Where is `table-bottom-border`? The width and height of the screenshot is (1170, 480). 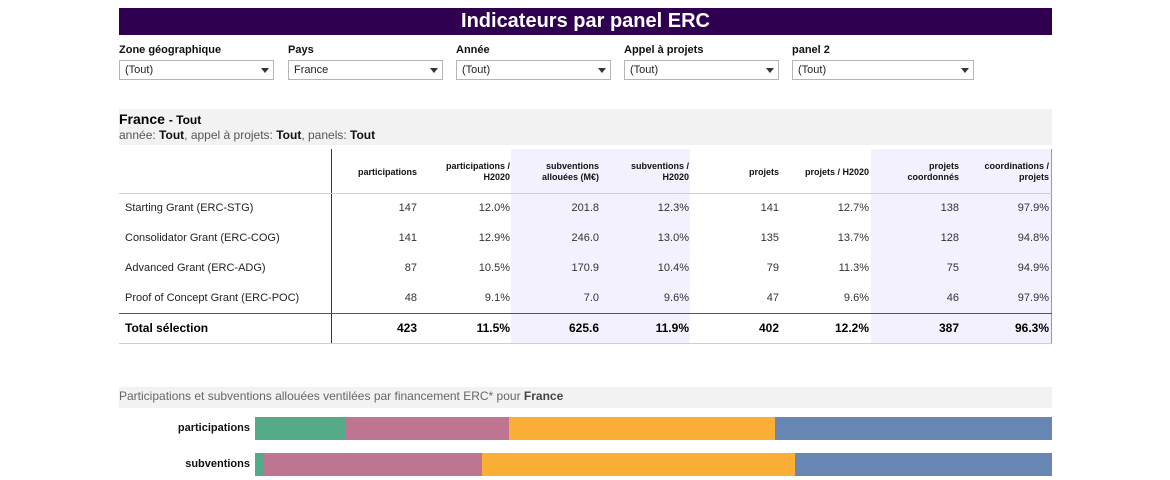
table-bottom-border is located at coordinates (585, 343).